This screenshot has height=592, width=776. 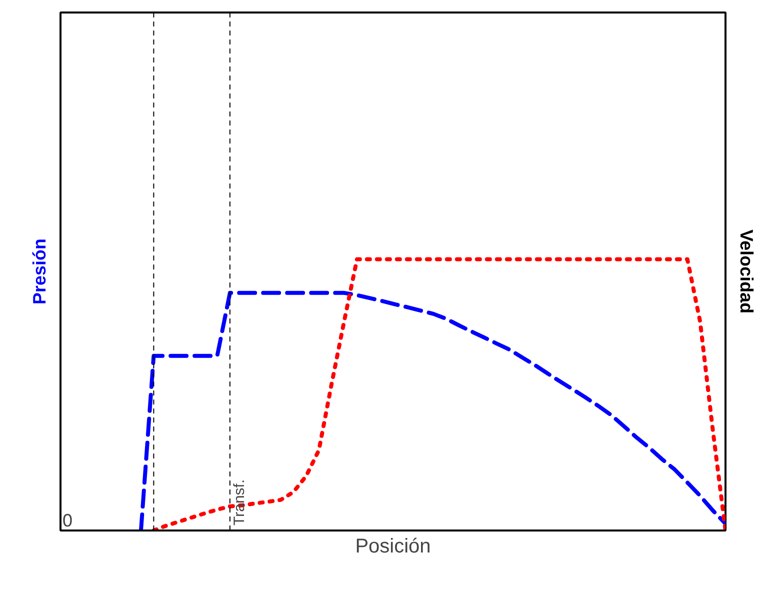 I want to click on annotation: Transf., so click(x=239, y=502).